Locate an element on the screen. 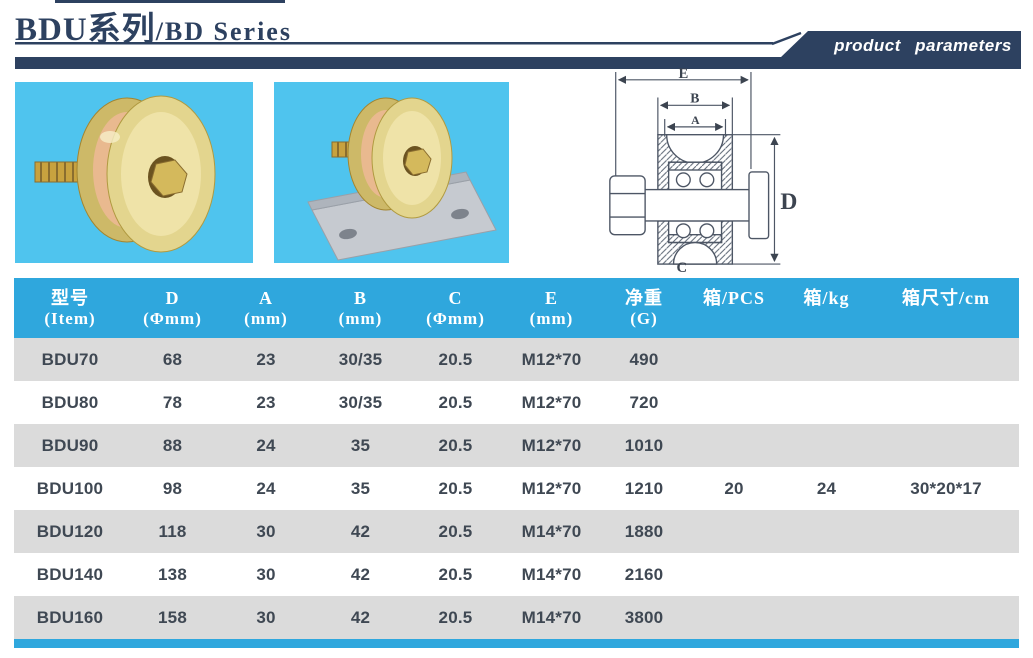  cell-item: BDU80 is located at coordinates (70, 402).